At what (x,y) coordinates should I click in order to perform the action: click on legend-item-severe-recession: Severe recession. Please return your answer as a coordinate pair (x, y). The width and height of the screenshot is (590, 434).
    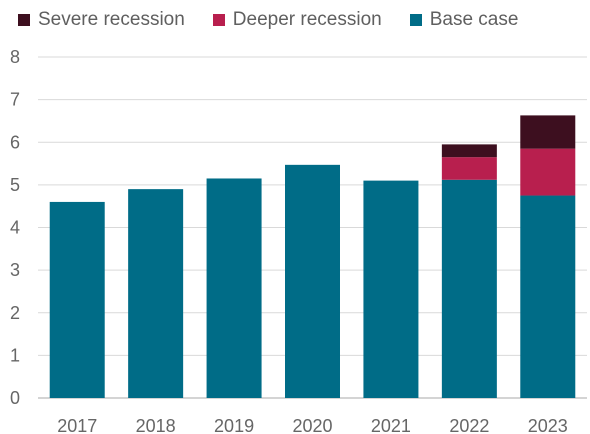
    Looking at the image, I should click on (101, 20).